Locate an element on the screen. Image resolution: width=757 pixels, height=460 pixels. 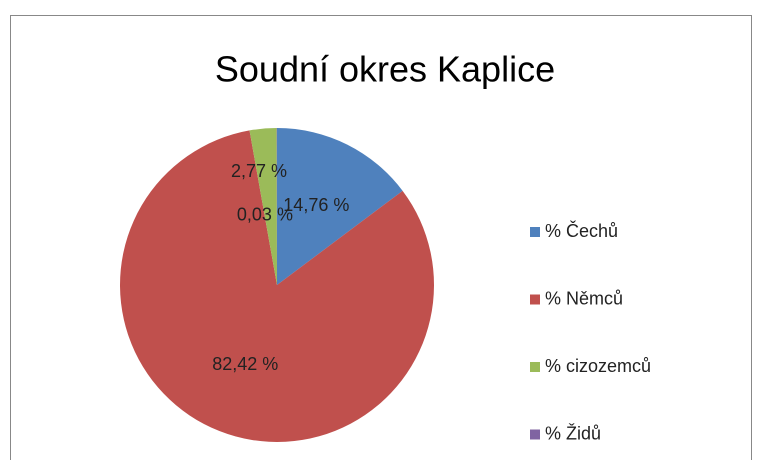
data-label: 82,42 % is located at coordinates (245, 364).